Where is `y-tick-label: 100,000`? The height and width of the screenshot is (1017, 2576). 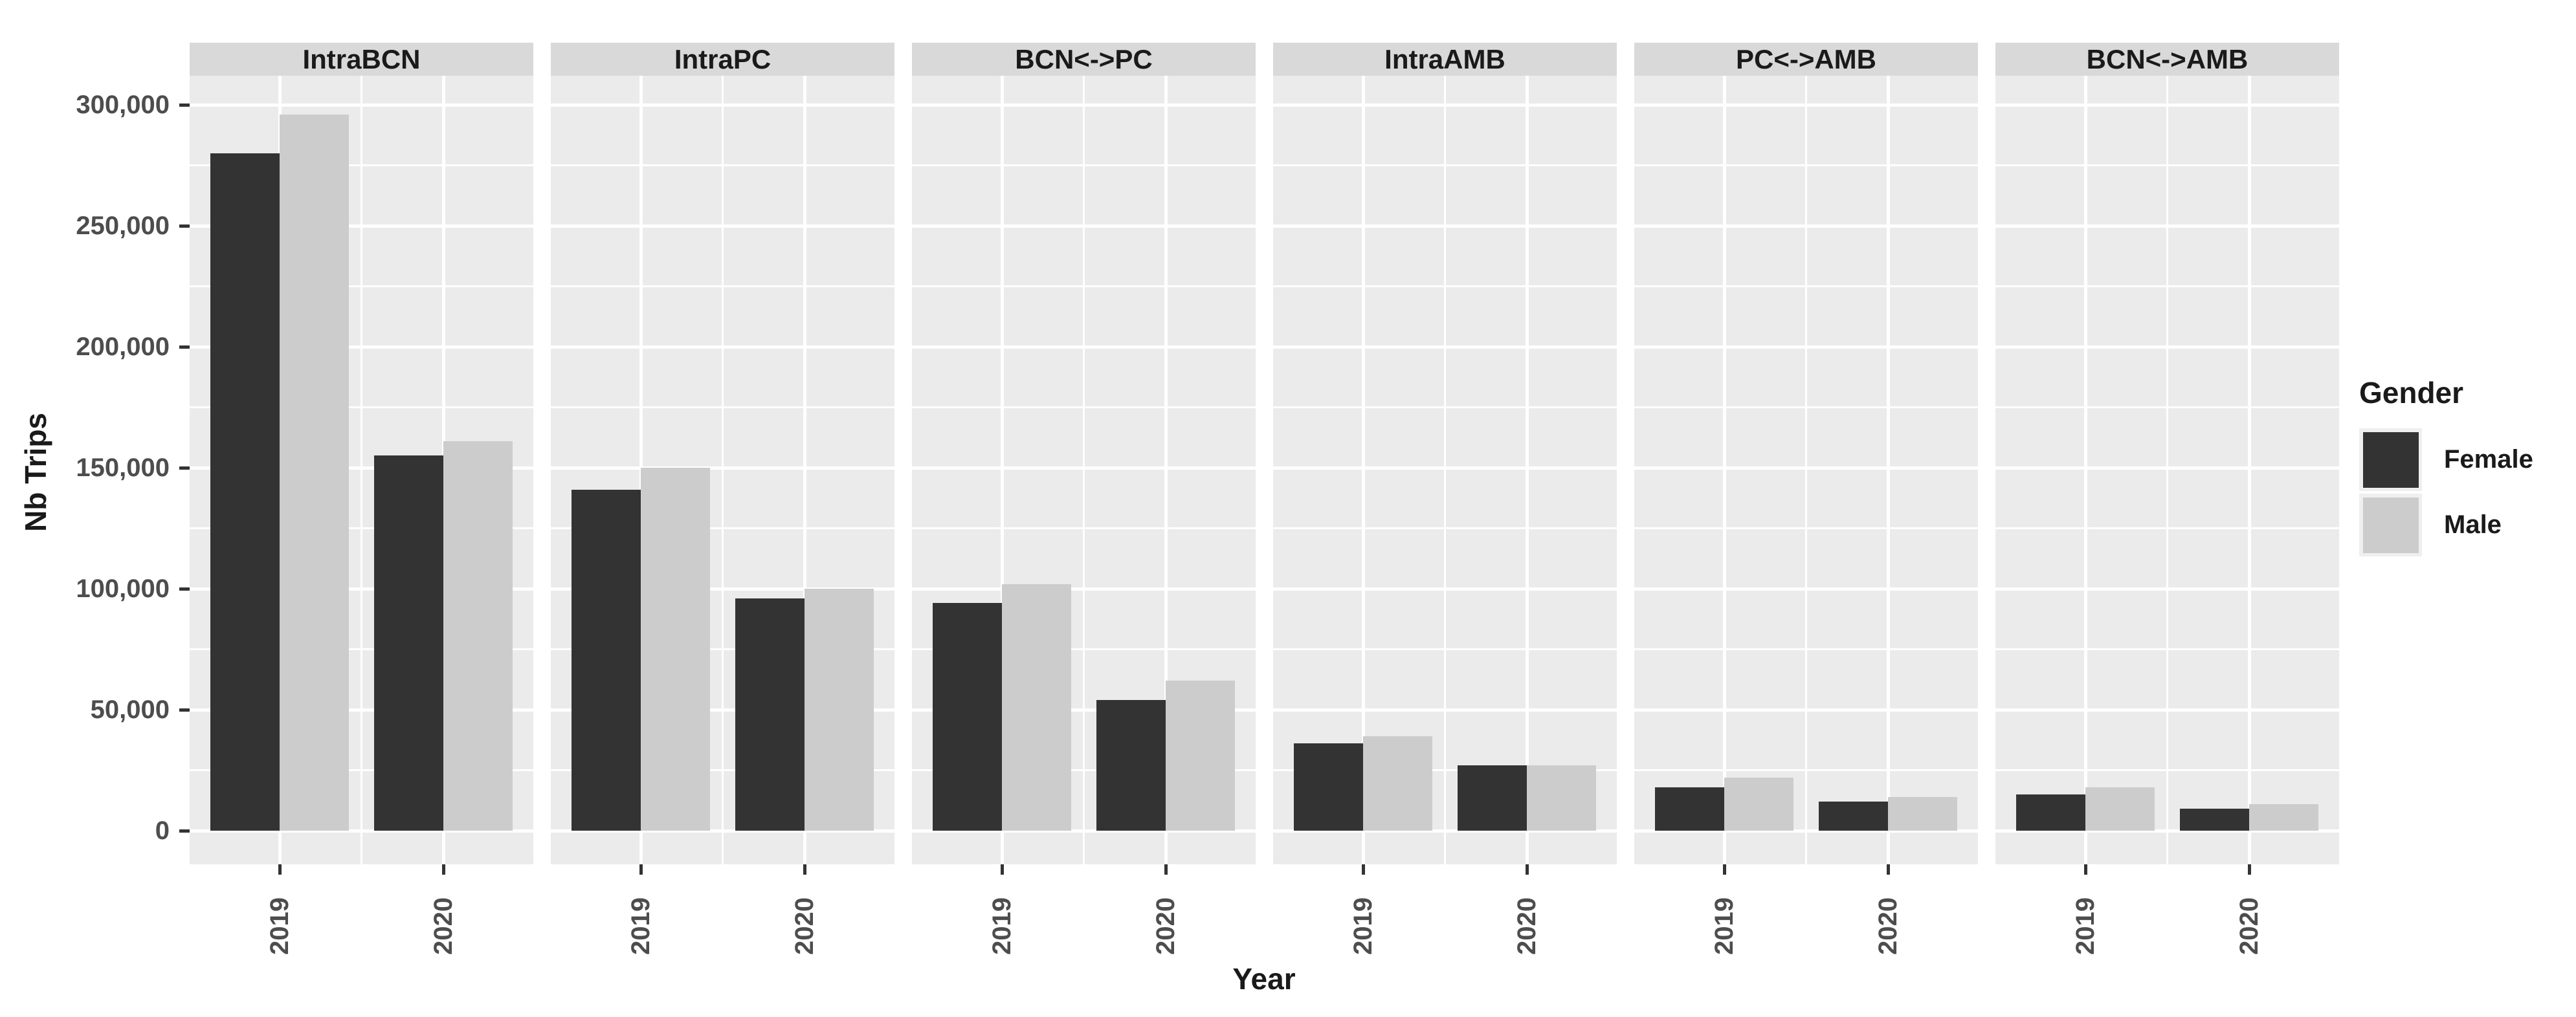 y-tick-label: 100,000 is located at coordinates (123, 588).